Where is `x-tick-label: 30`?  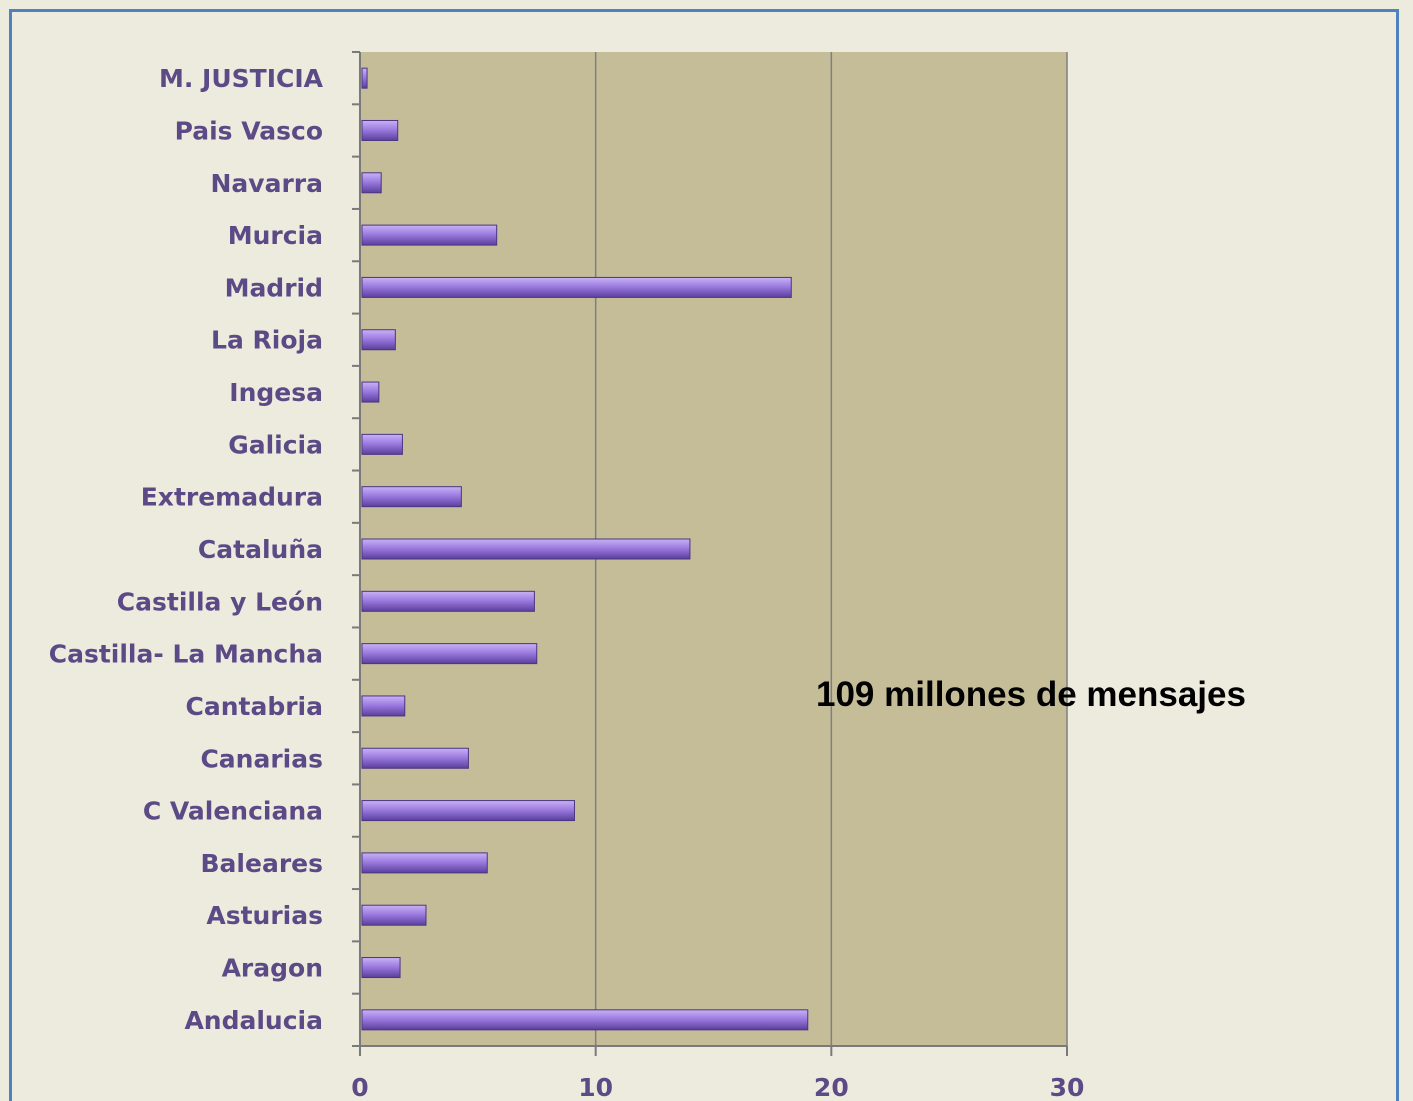 x-tick-label: 30 is located at coordinates (1067, 1087).